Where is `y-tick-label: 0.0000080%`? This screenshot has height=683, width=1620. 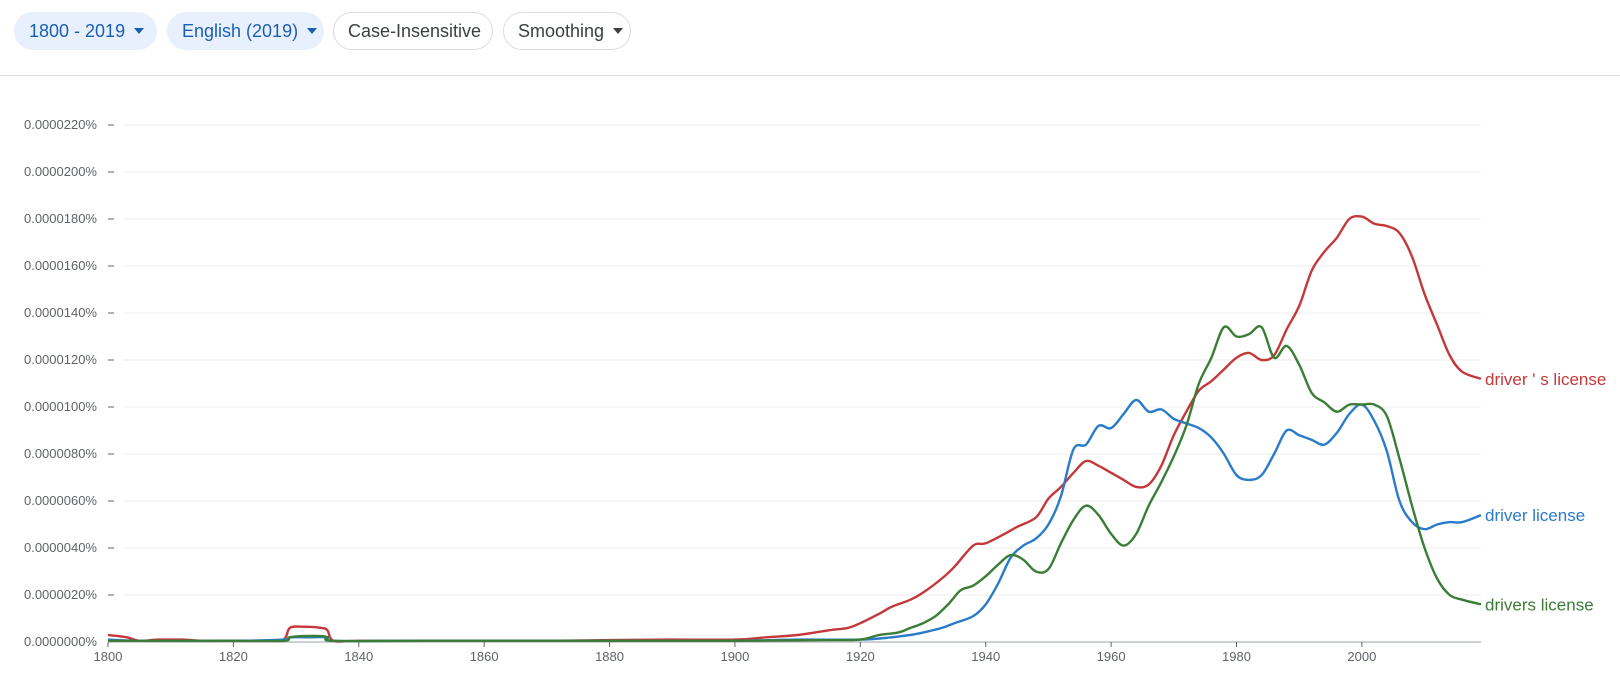
y-tick-label: 0.0000080% is located at coordinates (60, 453).